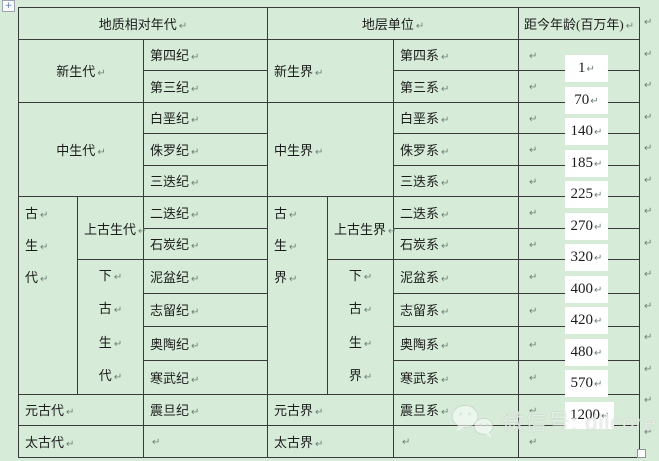 Image resolution: width=659 pixels, height=461 pixels. Describe the element at coordinates (456, 54) in the screenshot. I see `system-cell: 第四系 ↵` at that location.